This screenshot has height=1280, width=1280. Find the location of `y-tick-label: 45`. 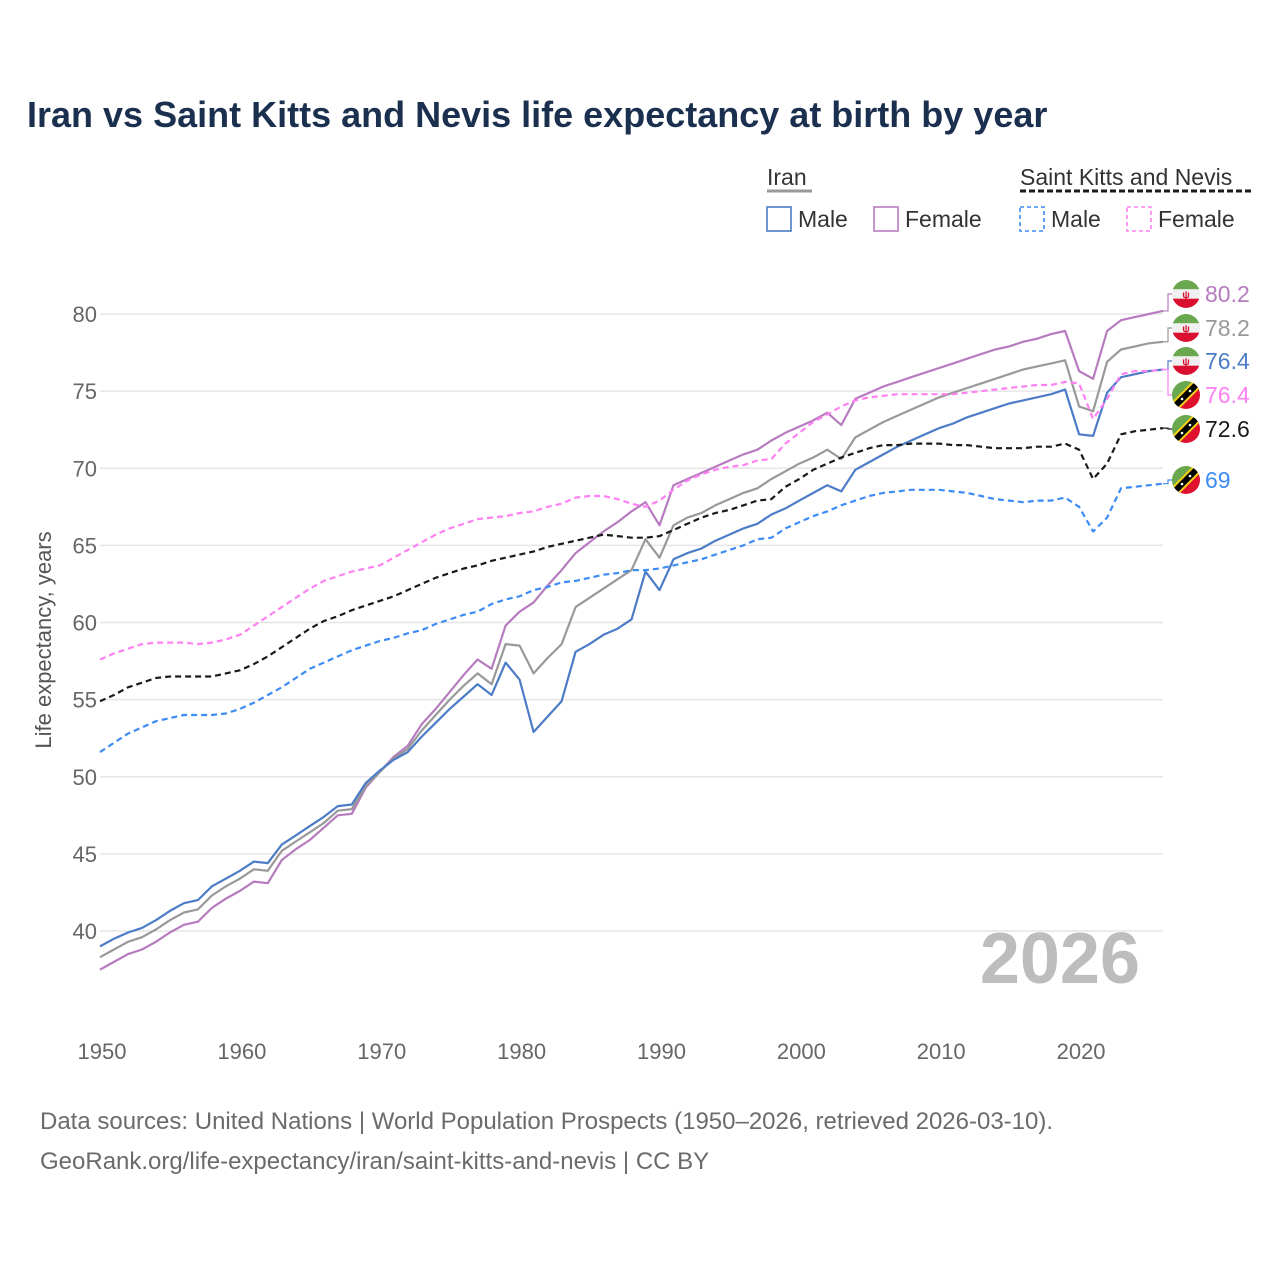

y-tick-label: 45 is located at coordinates (85, 854).